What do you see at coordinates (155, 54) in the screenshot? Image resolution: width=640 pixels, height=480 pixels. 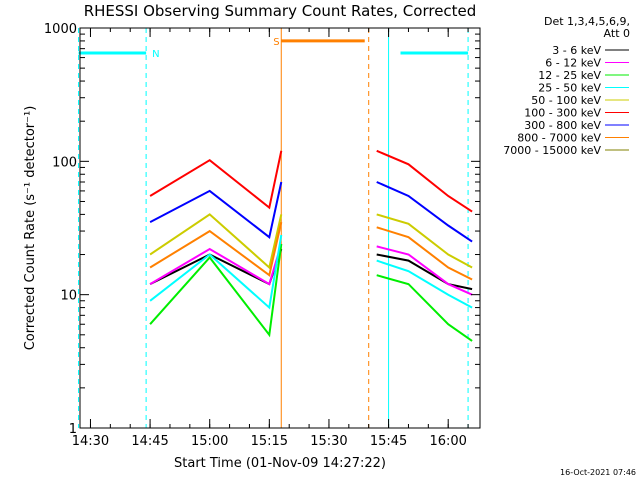 I see `marker-label: N` at bounding box center [155, 54].